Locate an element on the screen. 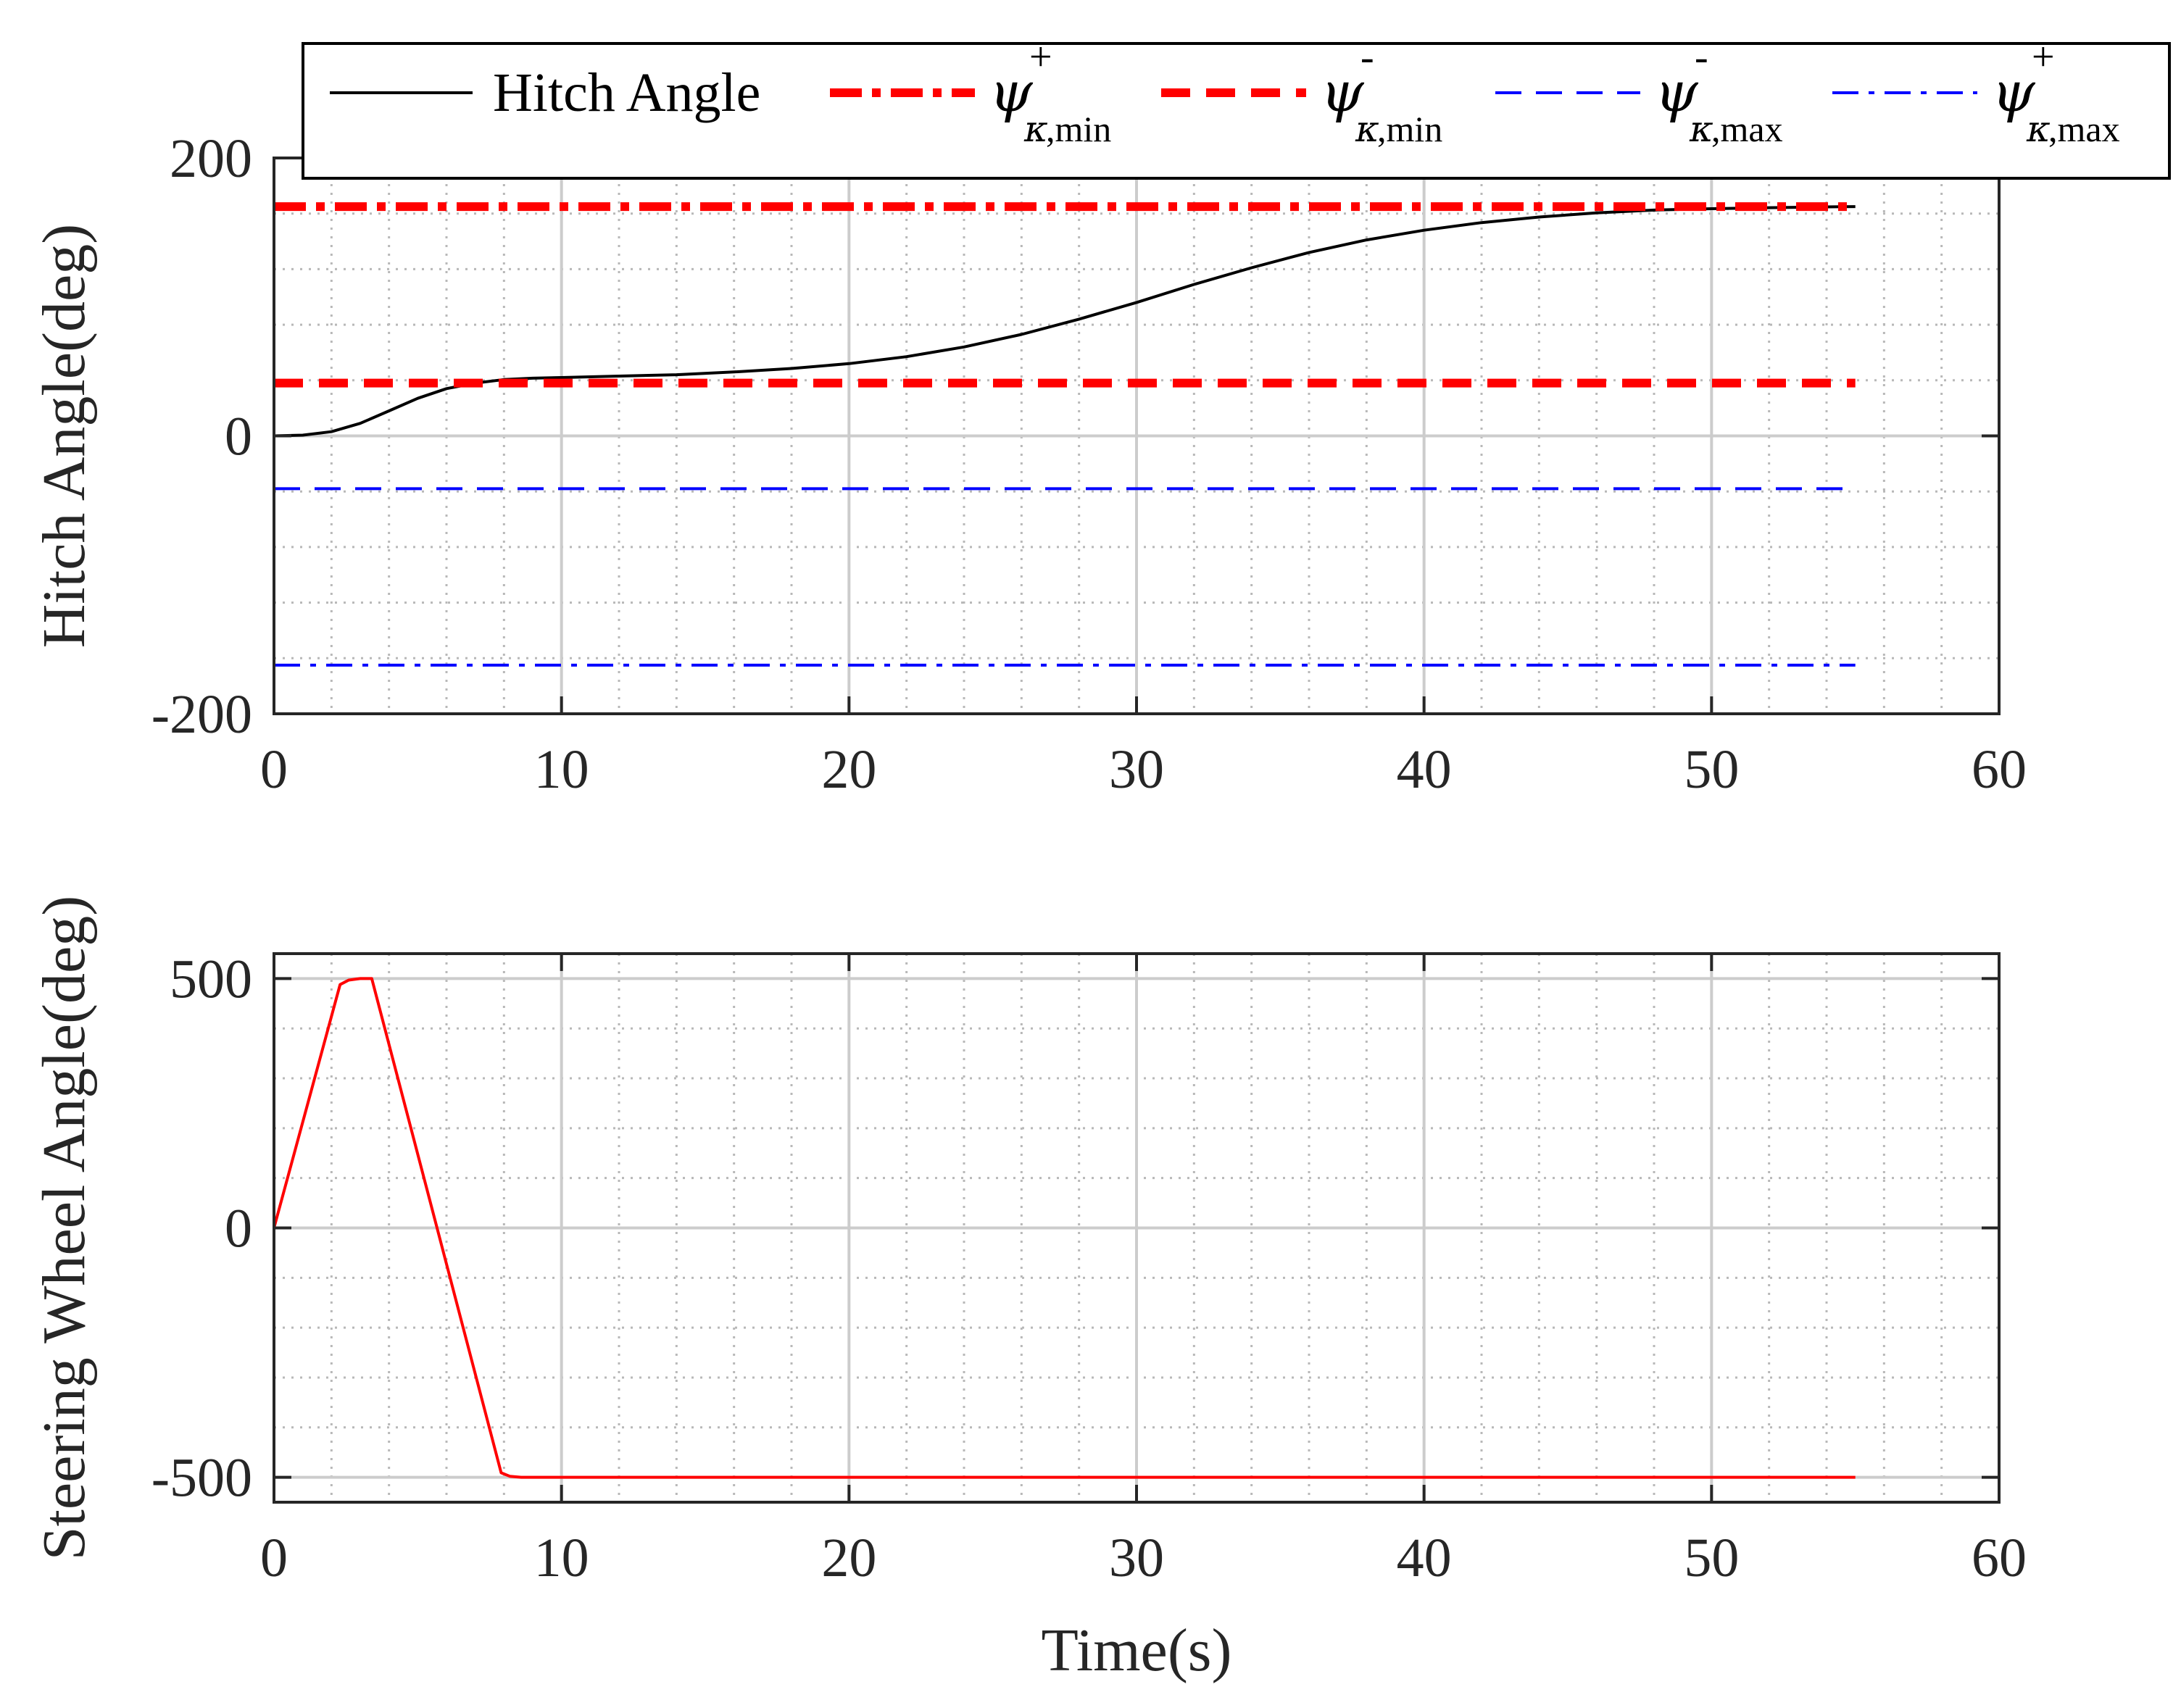  legend-psi-max-minus: ψ- κ,max is located at coordinates (1639, 92).